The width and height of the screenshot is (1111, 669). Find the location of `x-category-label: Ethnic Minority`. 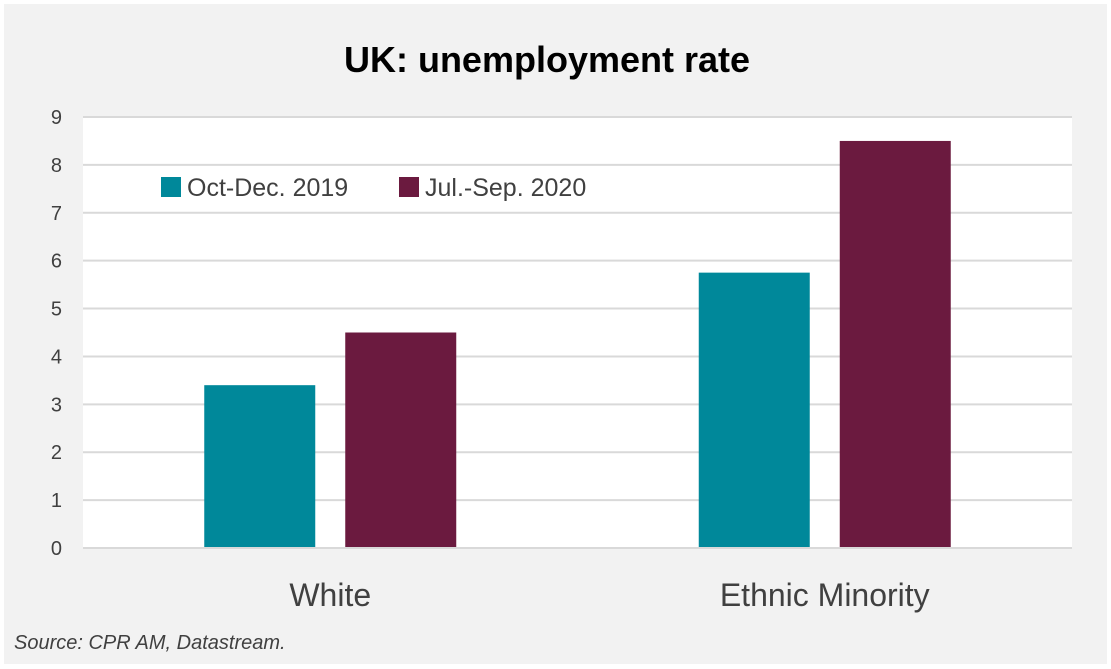

x-category-label: Ethnic Minority is located at coordinates (825, 595).